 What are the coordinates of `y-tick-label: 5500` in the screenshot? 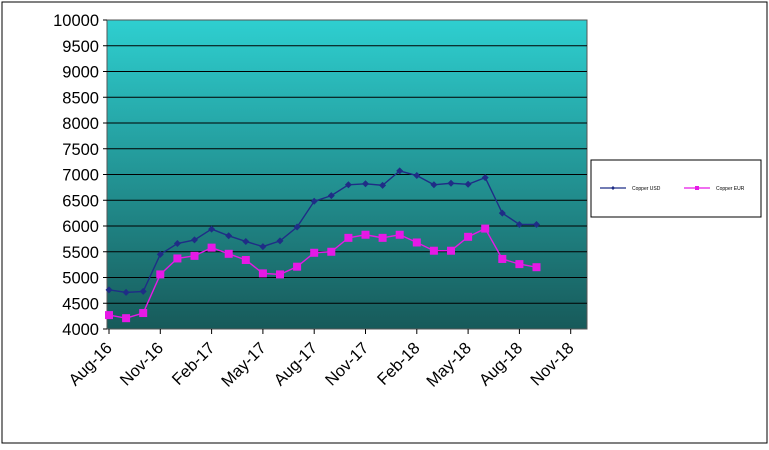 It's located at (80, 253).